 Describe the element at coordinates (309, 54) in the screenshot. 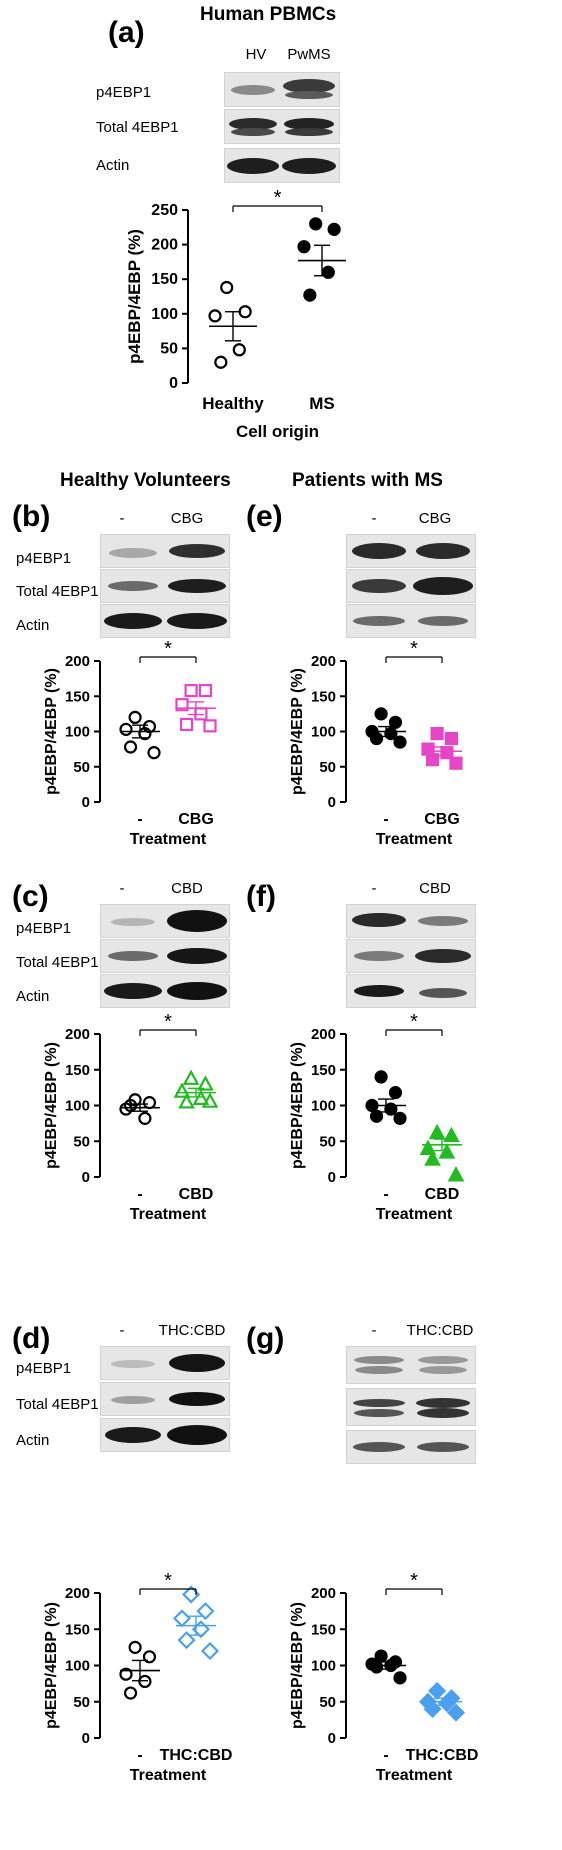

I see `column-label-pwms: PwMS` at that location.